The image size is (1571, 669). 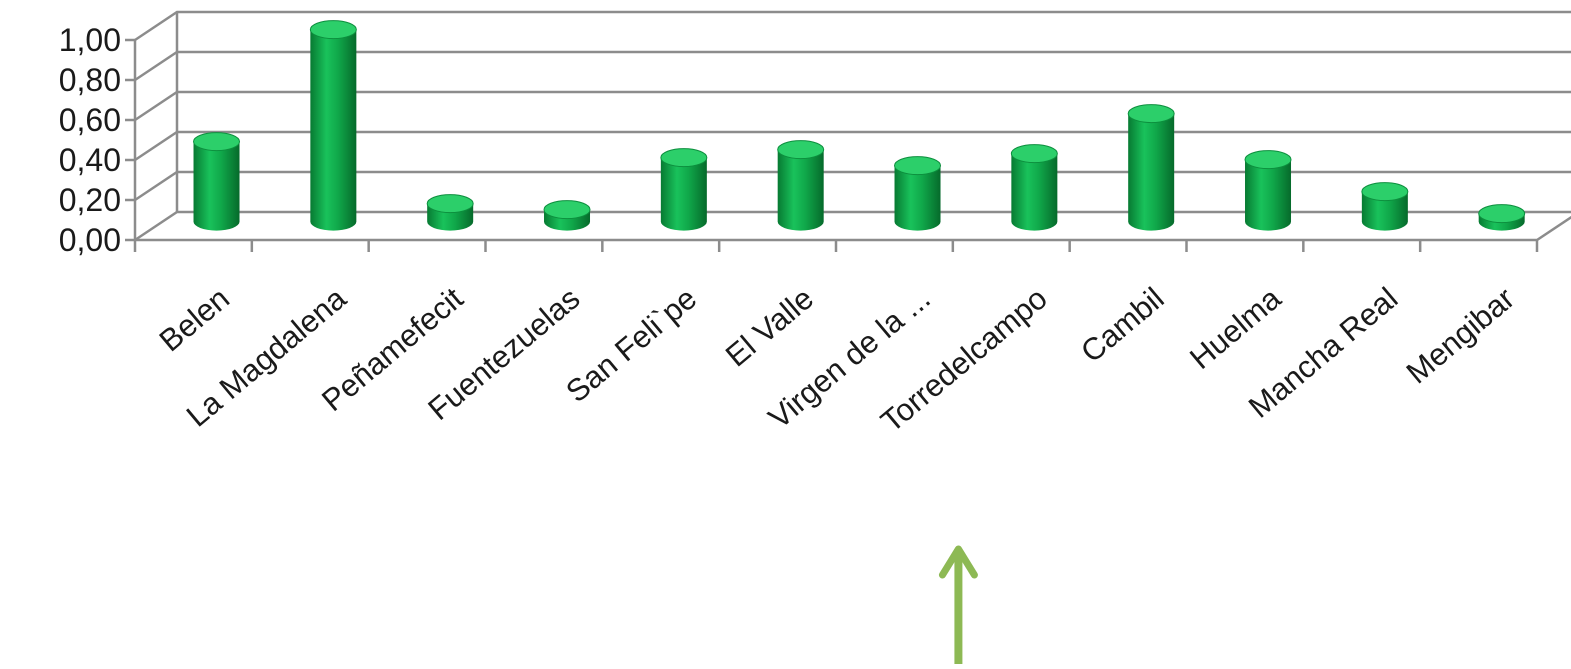 I want to click on y-tick-label: 0,40, so click(x=90, y=160).